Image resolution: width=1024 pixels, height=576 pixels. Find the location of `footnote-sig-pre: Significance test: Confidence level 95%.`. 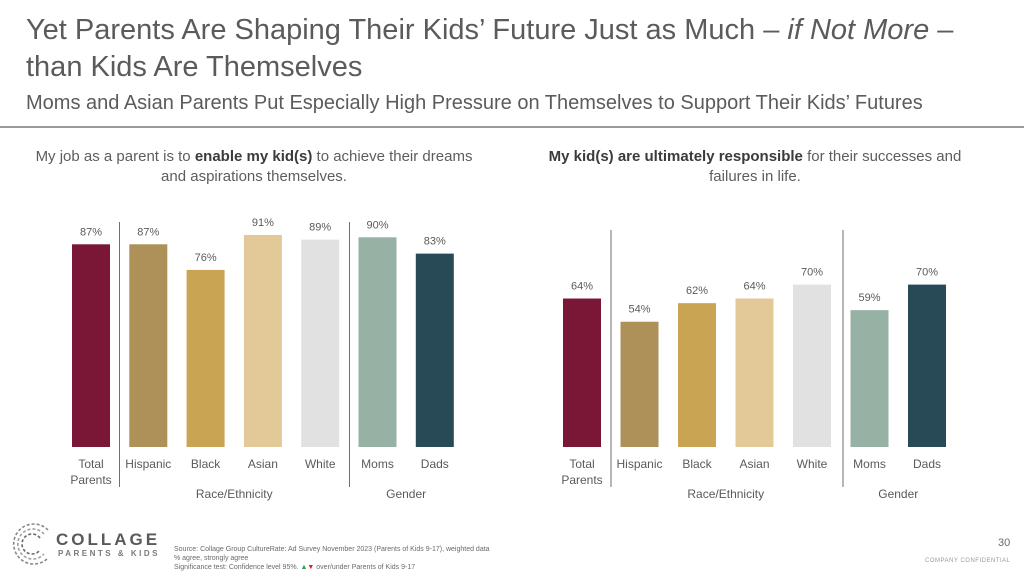

footnote-sig-pre: Significance test: Confidence level 95%. is located at coordinates (237, 567).